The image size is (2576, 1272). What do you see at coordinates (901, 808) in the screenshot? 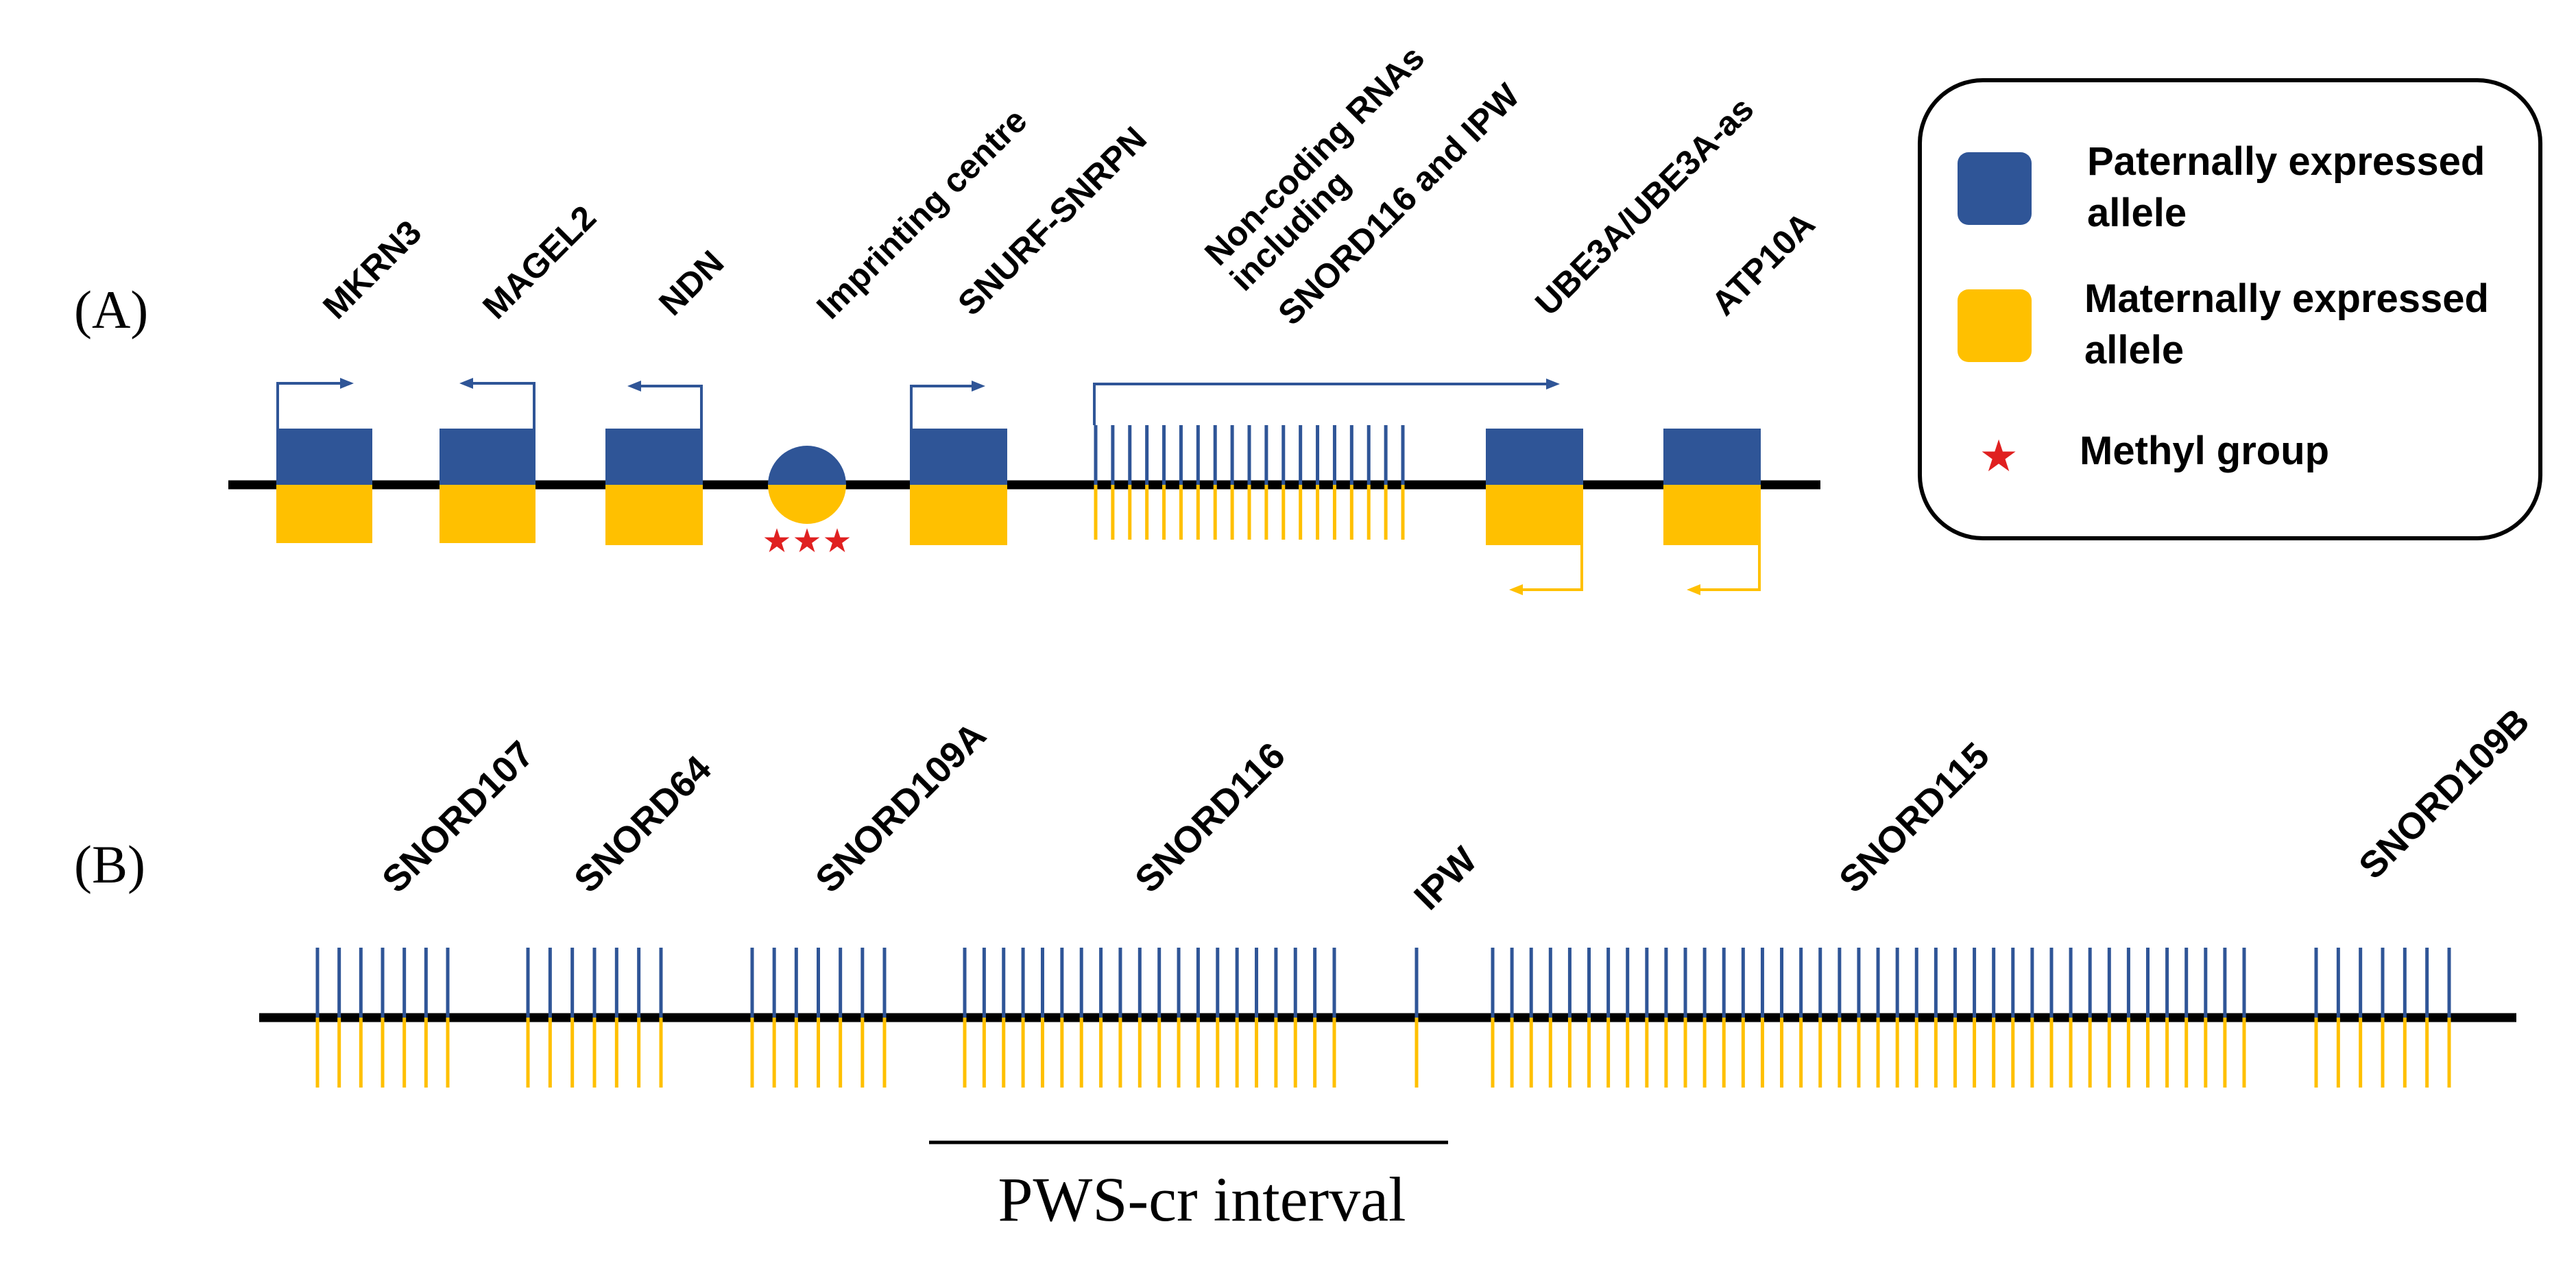
I see `snord109a-label: SNORD109A` at bounding box center [901, 808].